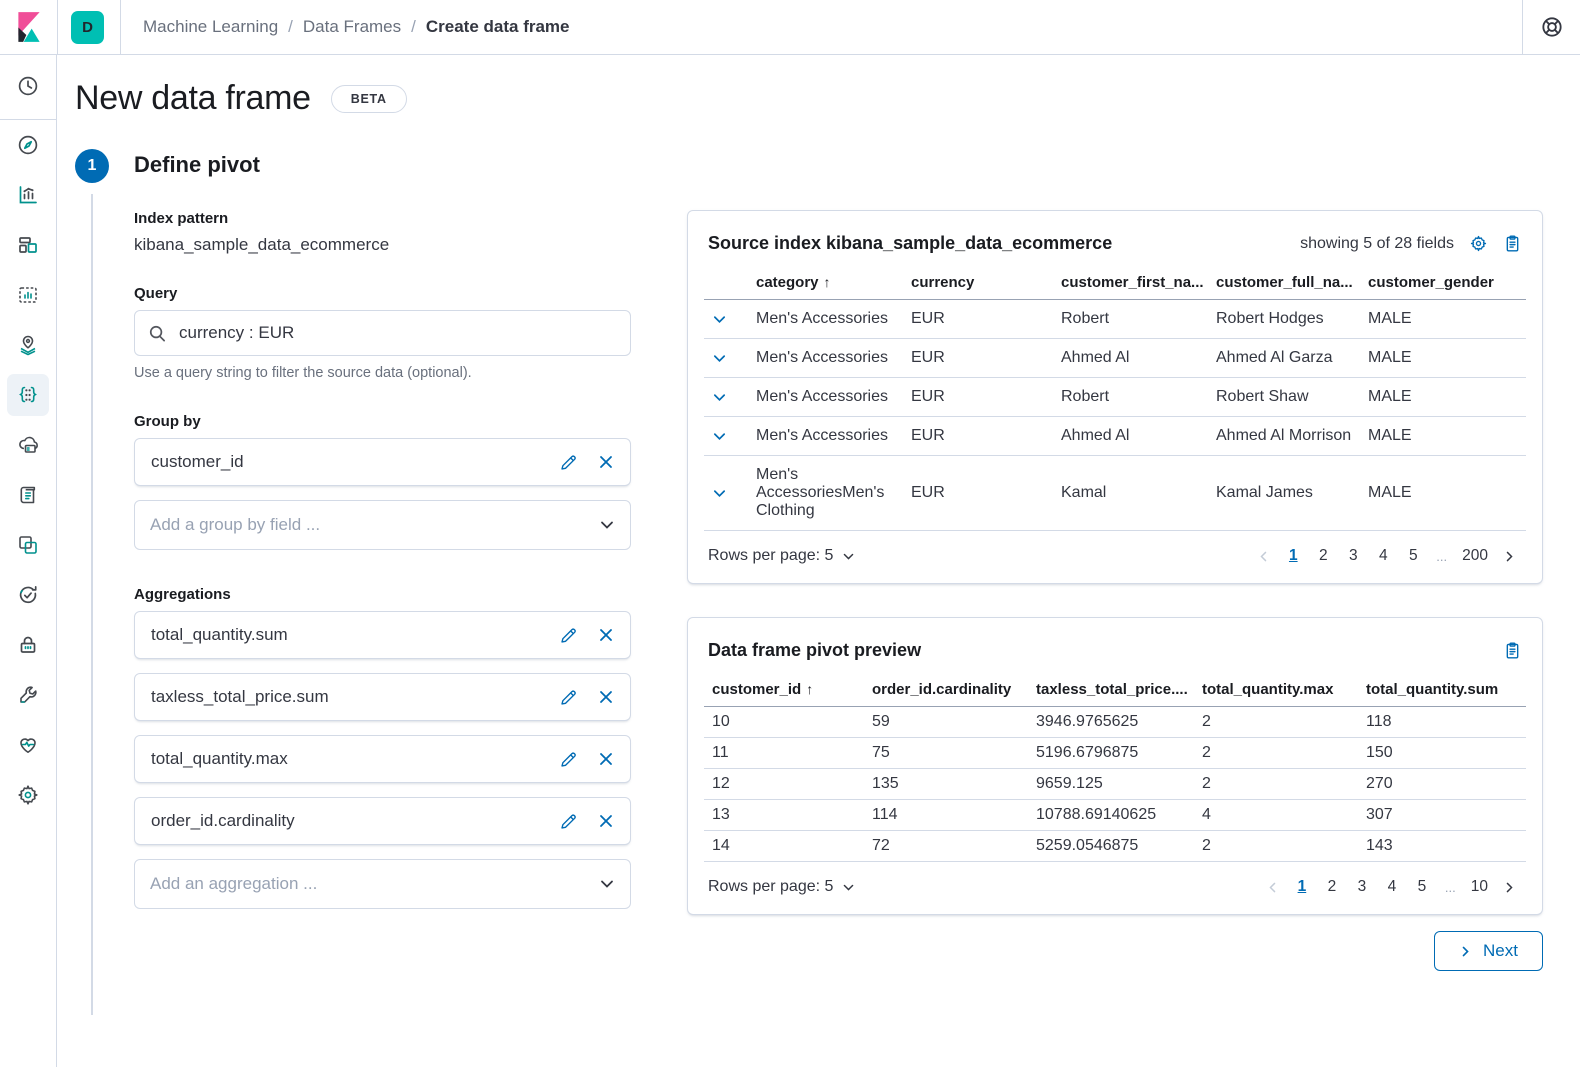 The height and width of the screenshot is (1067, 1580). I want to click on sidebar-item-canvas, so click(28, 295).